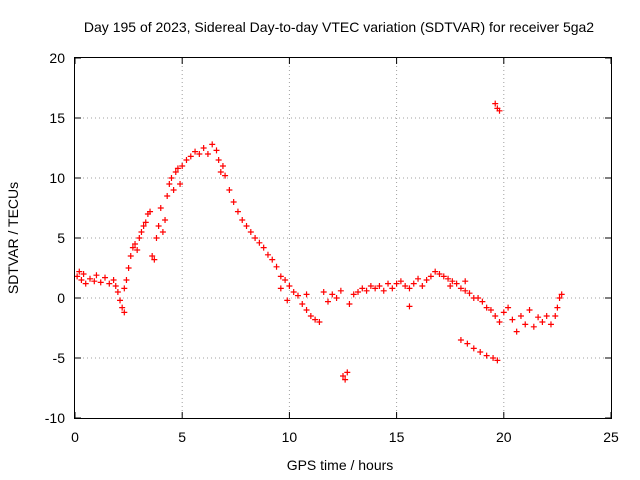 The image size is (640, 480). Describe the element at coordinates (55, 418) in the screenshot. I see `y-tick-label: -10` at that location.